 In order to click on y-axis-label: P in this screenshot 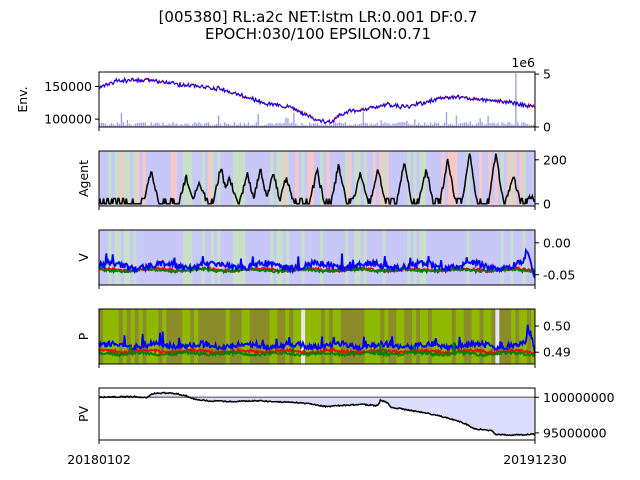, I will do `click(83, 336)`.